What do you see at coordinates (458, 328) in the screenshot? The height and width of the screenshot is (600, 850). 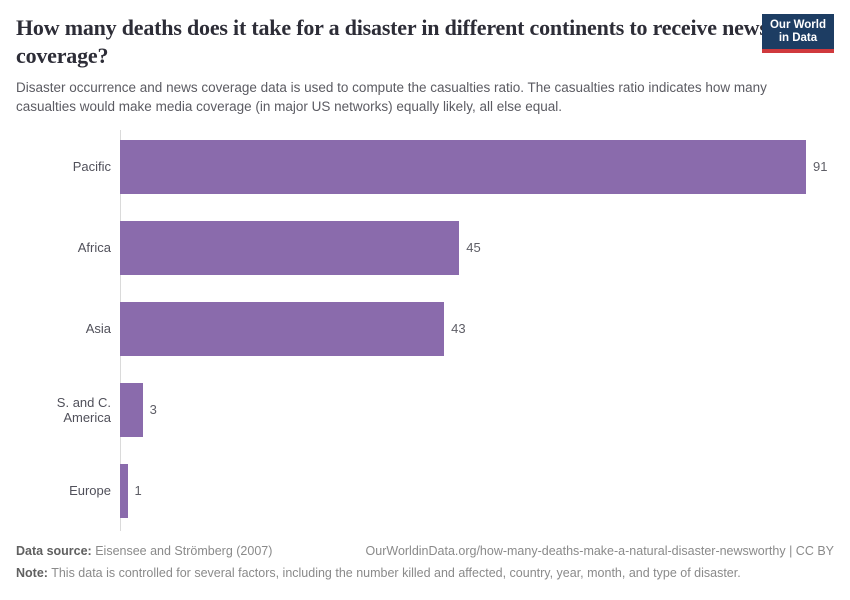 I see `value-label: 43` at bounding box center [458, 328].